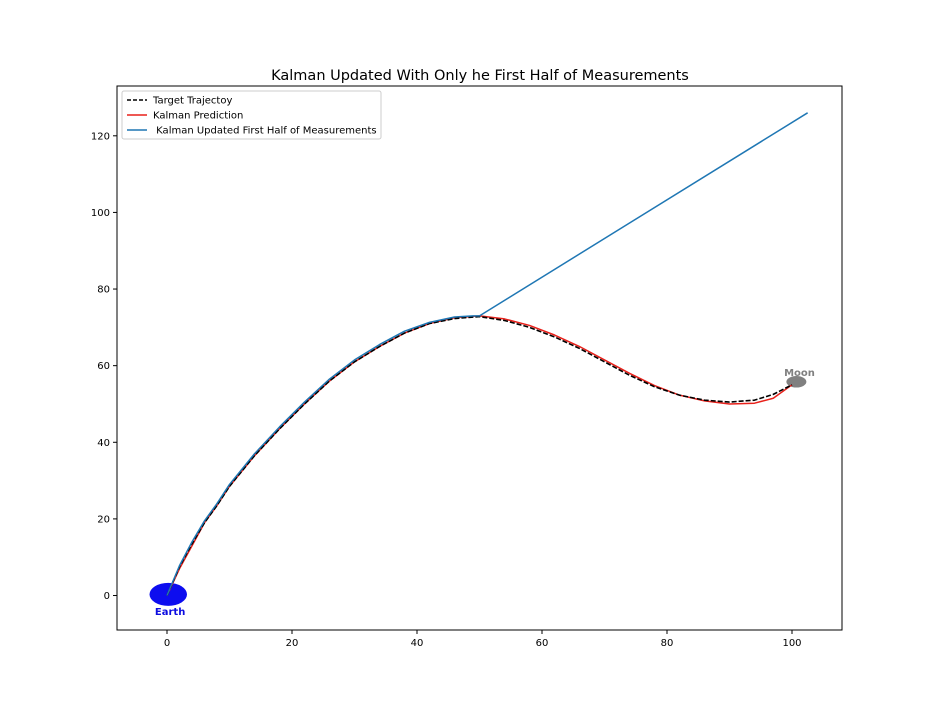 This screenshot has height=720, width=936. Describe the element at coordinates (198, 116) in the screenshot. I see `legend-label-1: Kalman Prediction` at that location.